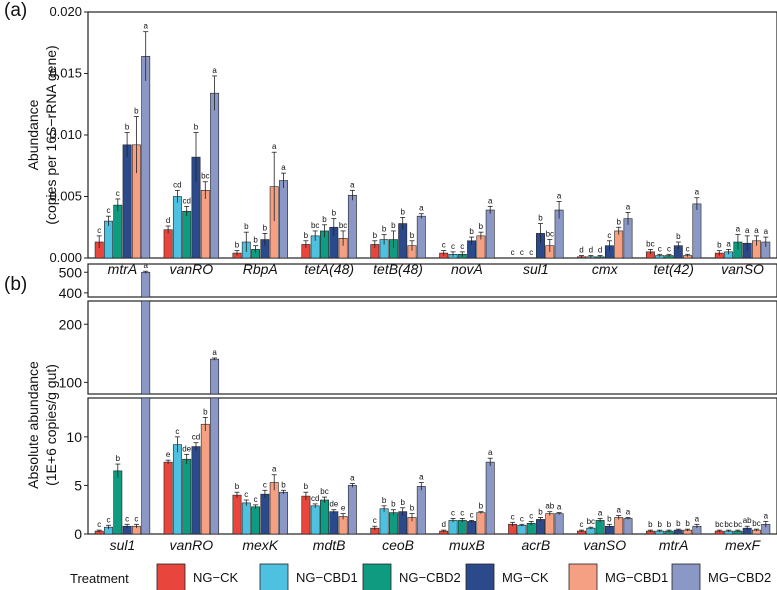 The width and height of the screenshot is (777, 590). What do you see at coordinates (430, 577) in the screenshot?
I see `legend-entry-label: NG−CBD2` at bounding box center [430, 577].